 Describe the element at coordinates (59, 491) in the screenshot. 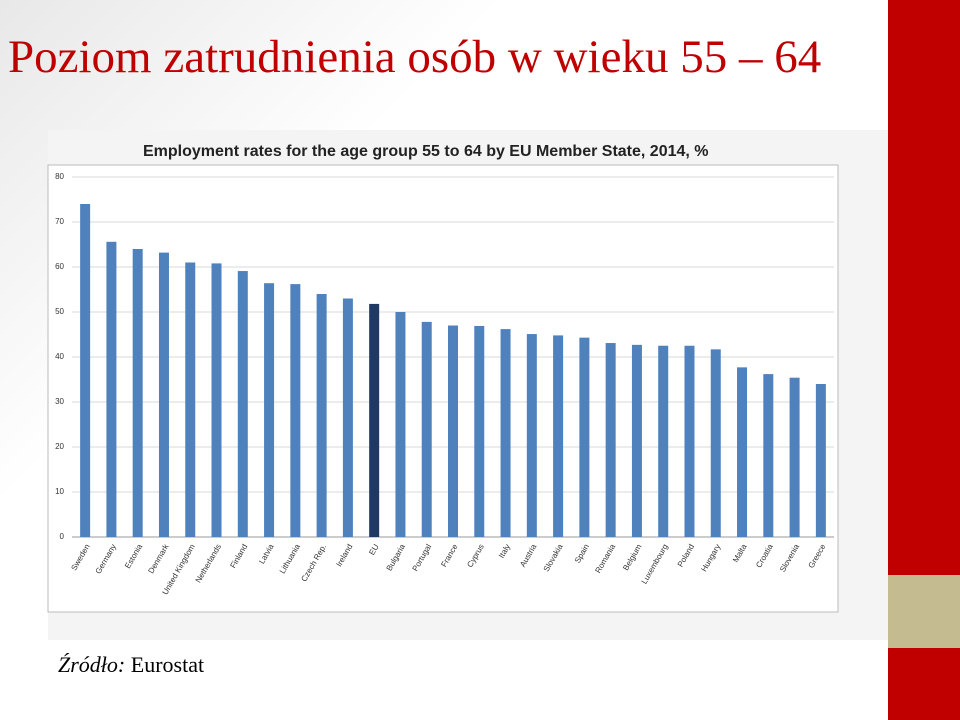

I see `y-tick-label: 10` at that location.